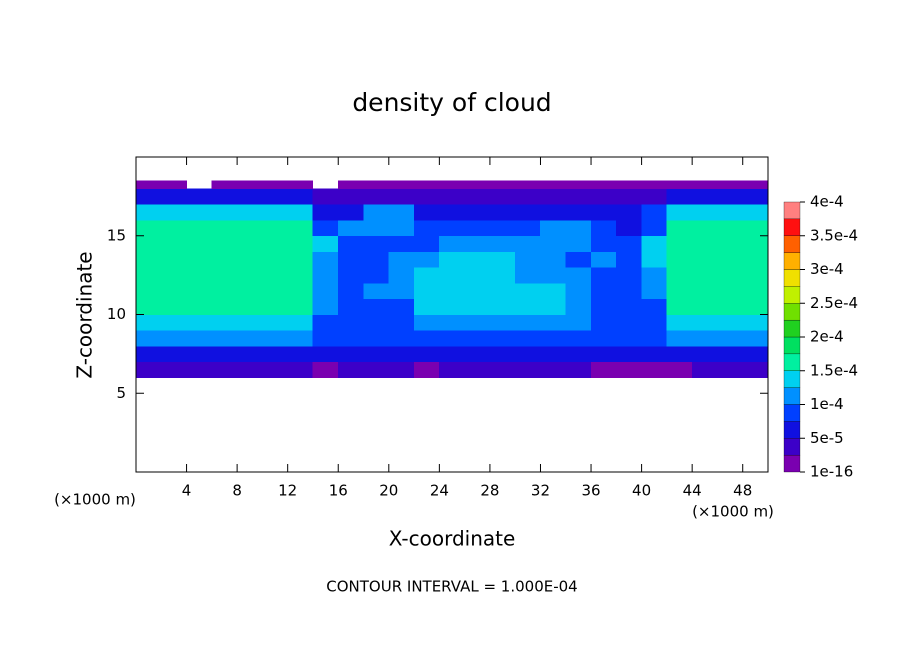 The height and width of the screenshot is (654, 904). I want to click on chart-title: density of cloud, so click(451, 102).